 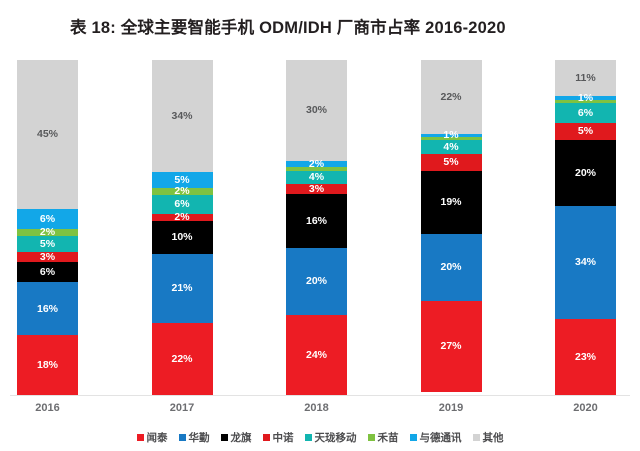 I want to click on segment-value-label: 18%, so click(x=47, y=364).